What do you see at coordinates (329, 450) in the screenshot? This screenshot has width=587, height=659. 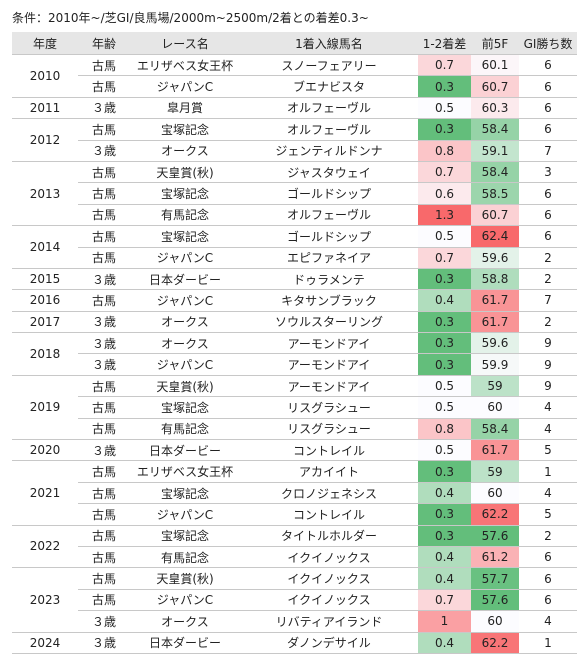 I see `horse-cell: コントレイル` at bounding box center [329, 450].